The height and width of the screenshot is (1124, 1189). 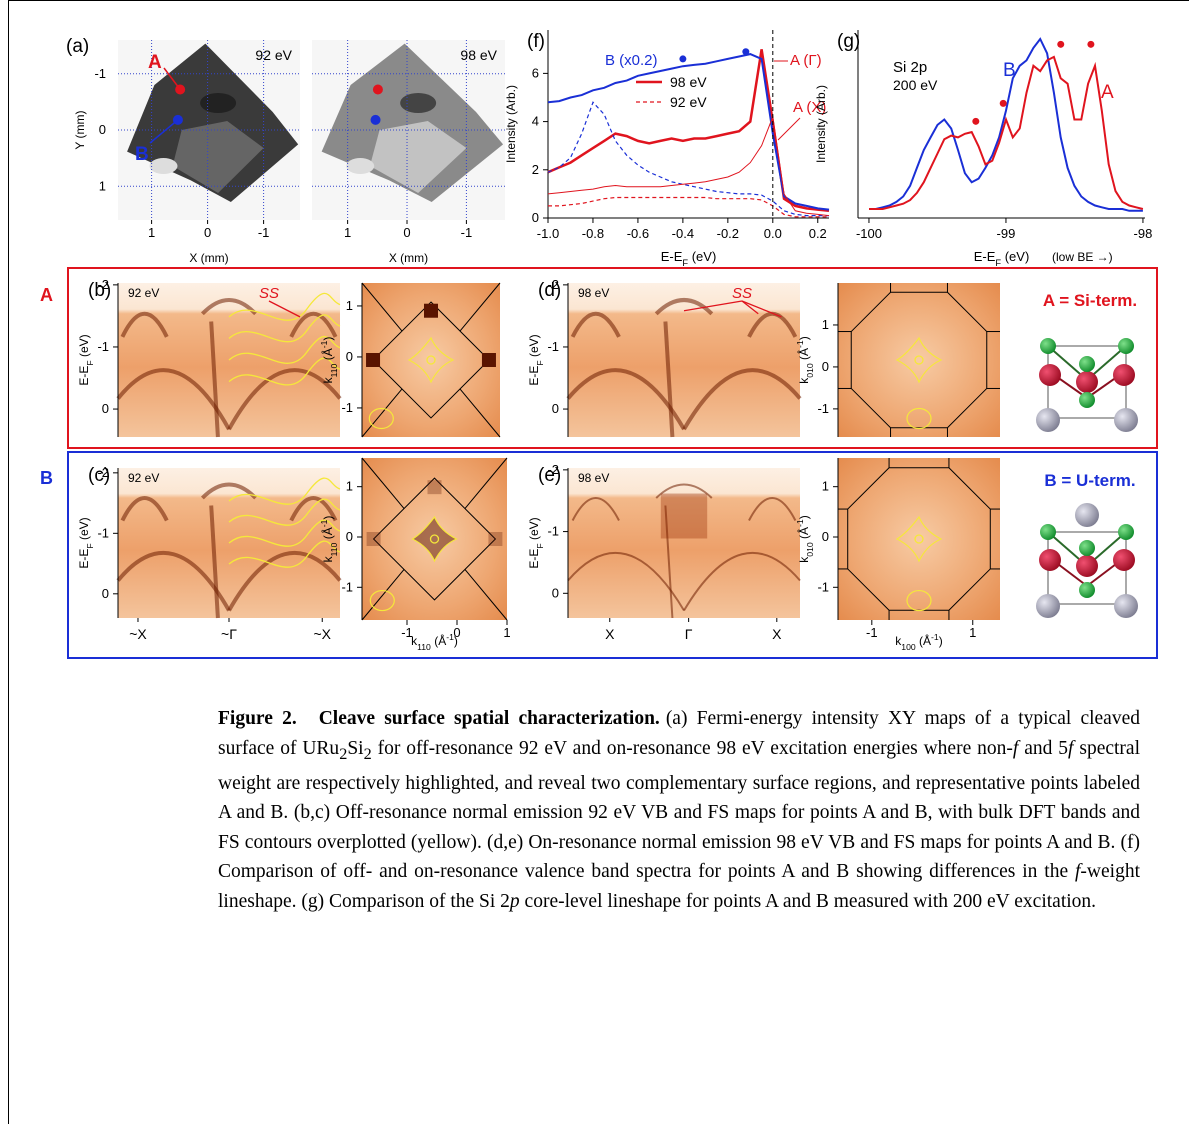 I want to click on y-axis-label: k110 (Å-1), so click(x=329, y=539).